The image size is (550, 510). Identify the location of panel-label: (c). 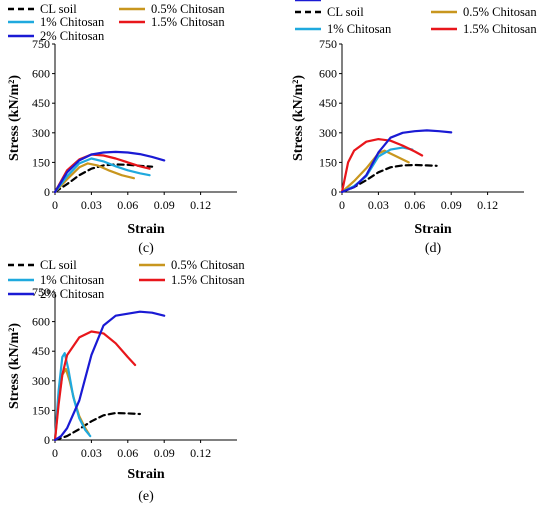
(146, 248).